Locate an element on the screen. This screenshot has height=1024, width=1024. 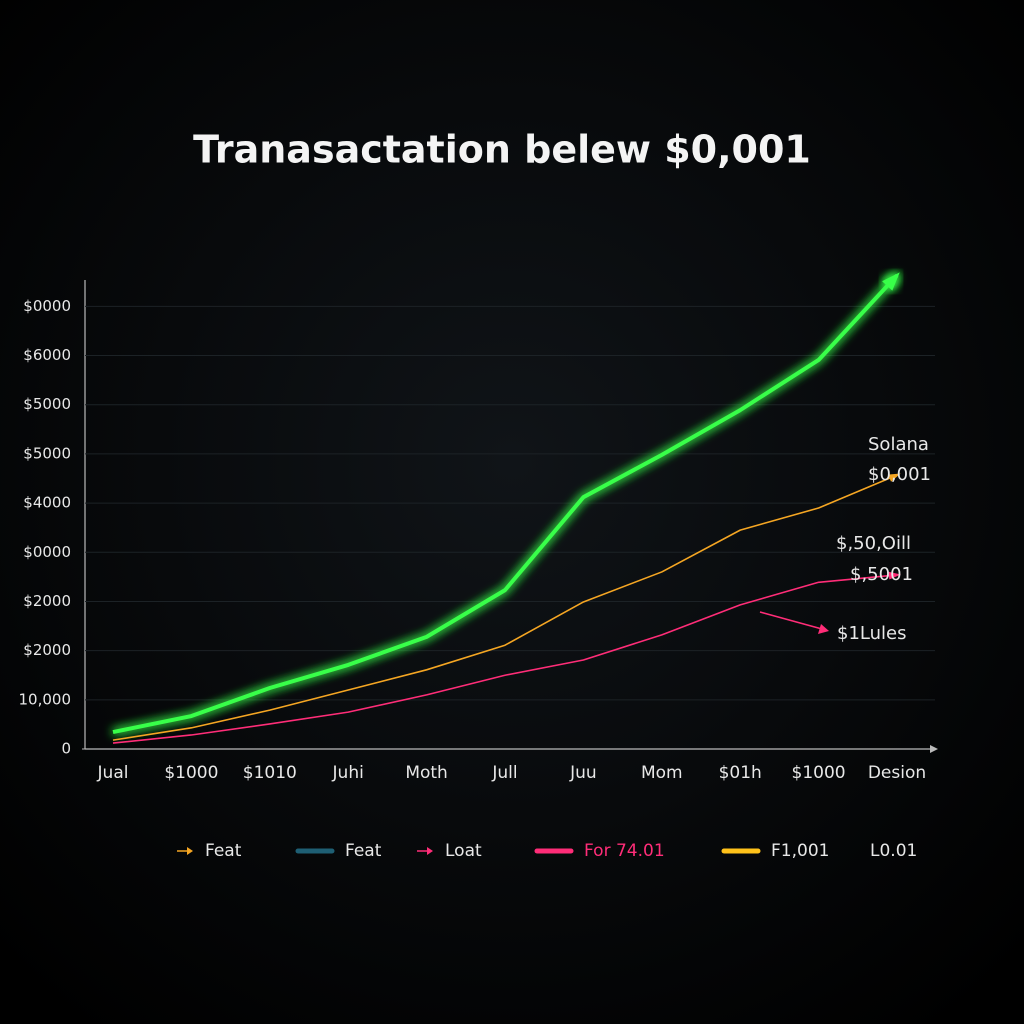
x-tick-label: Juhi is located at coordinates (348, 773).